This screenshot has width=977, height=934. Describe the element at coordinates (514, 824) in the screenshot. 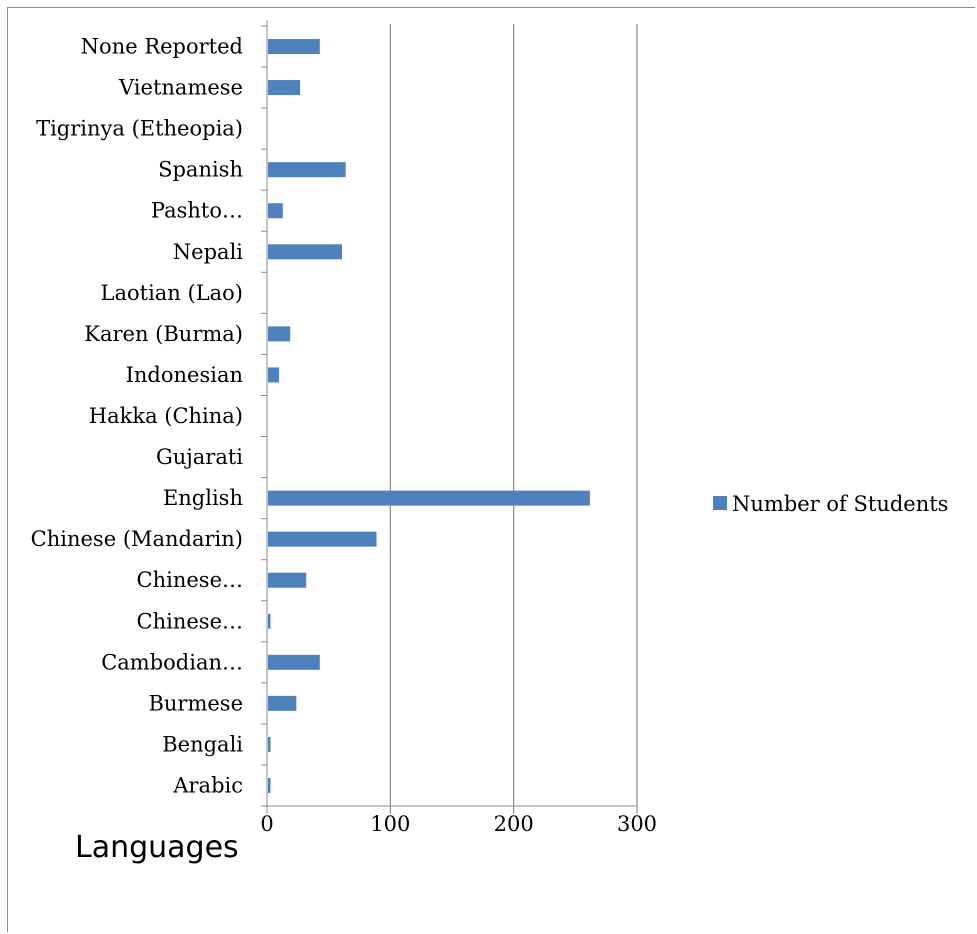

I see `x-tick-label: 200` at that location.